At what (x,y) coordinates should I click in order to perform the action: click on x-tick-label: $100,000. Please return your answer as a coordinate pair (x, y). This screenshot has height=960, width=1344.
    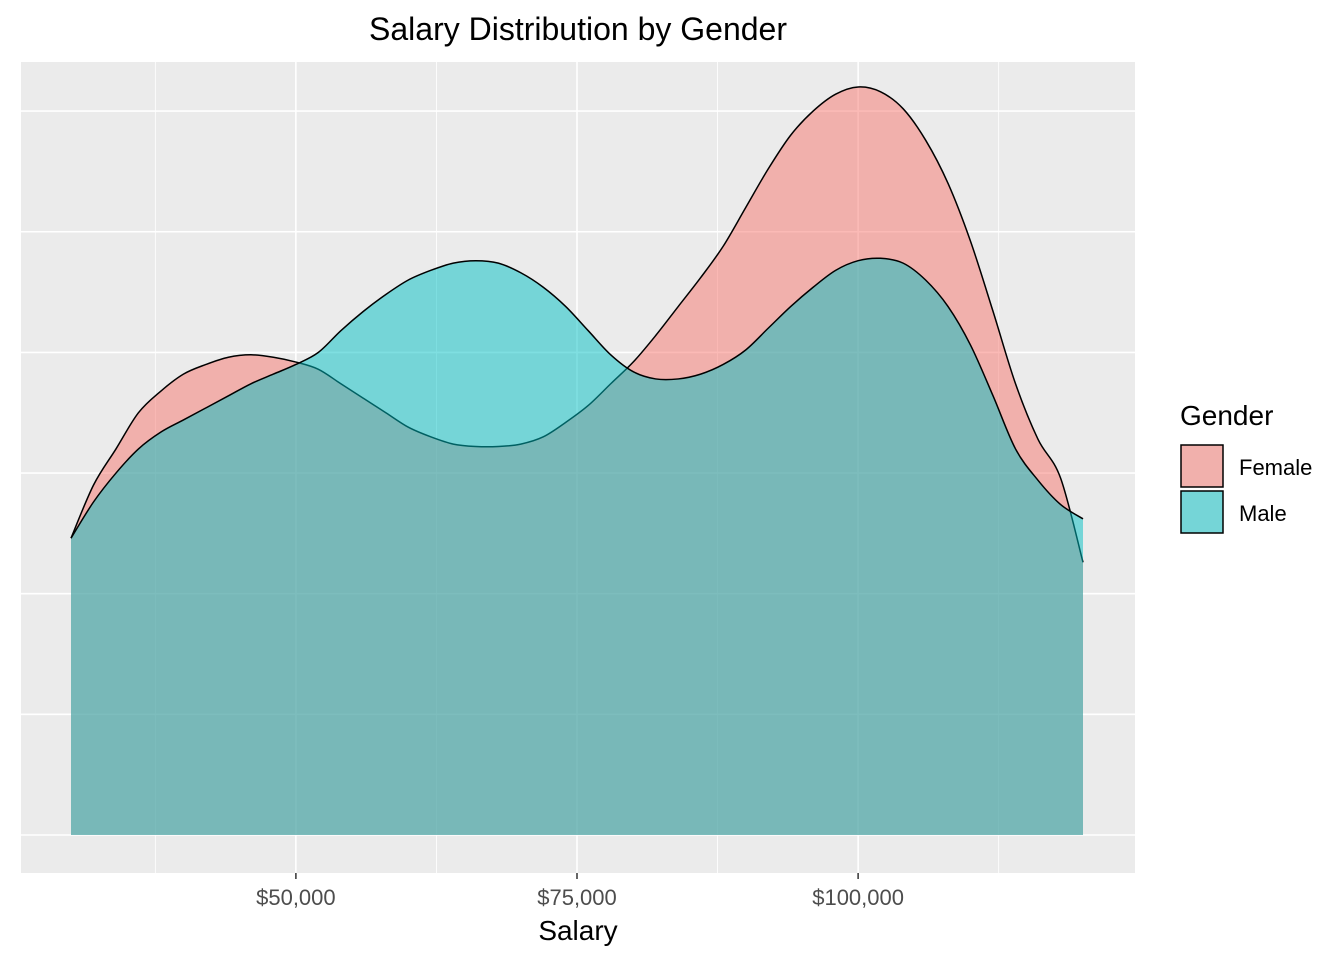
    Looking at the image, I should click on (858, 897).